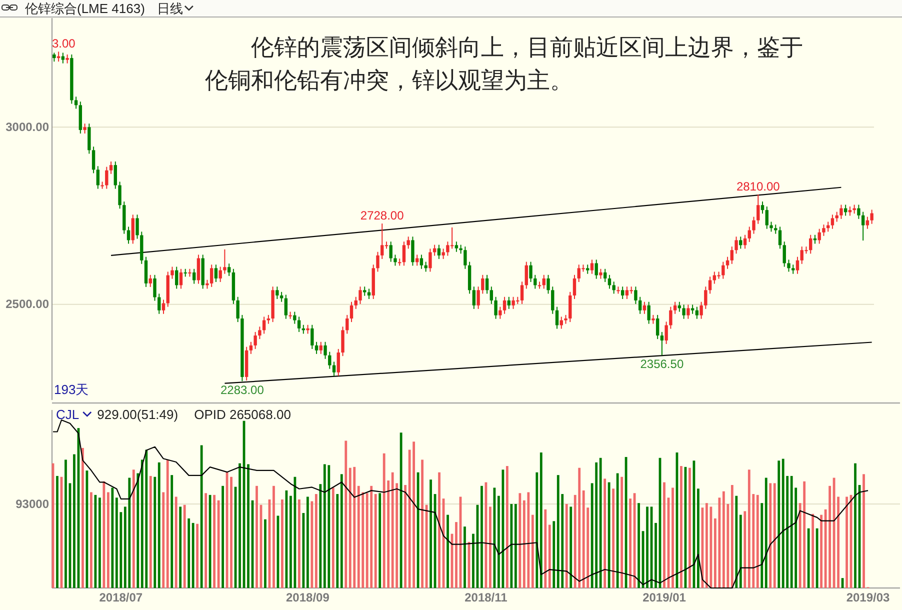 The height and width of the screenshot is (610, 902). What do you see at coordinates (868, 597) in the screenshot?
I see `x-tick-label: 2019/03` at bounding box center [868, 597].